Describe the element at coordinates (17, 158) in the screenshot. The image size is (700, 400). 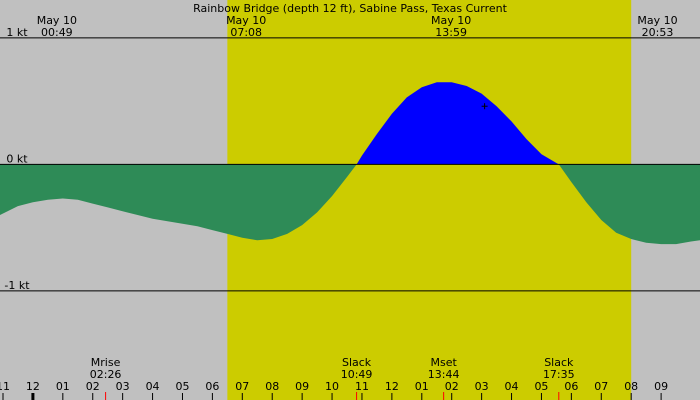
I see `y-tick-label: 0 kt` at that location.